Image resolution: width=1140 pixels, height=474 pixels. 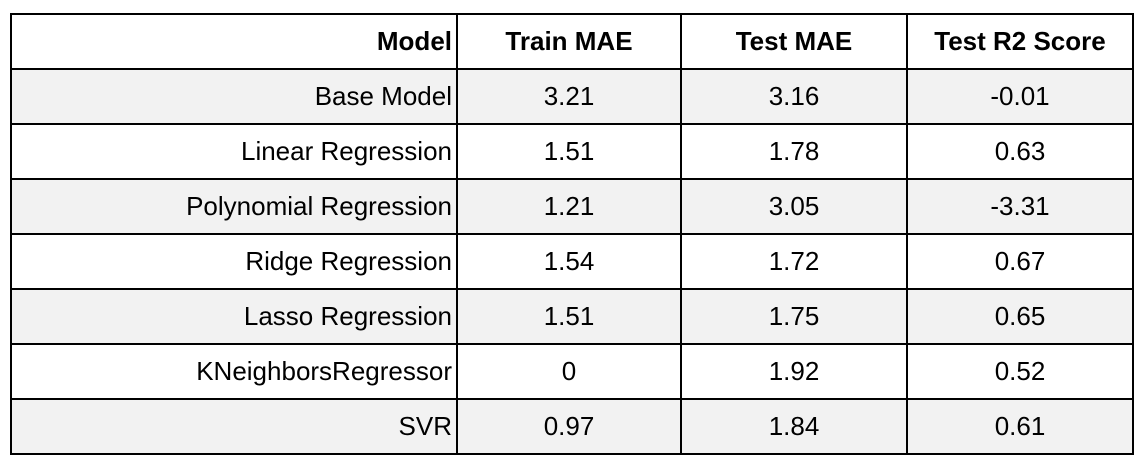 I want to click on cell-train-mae: 3.21, so click(x=569, y=96).